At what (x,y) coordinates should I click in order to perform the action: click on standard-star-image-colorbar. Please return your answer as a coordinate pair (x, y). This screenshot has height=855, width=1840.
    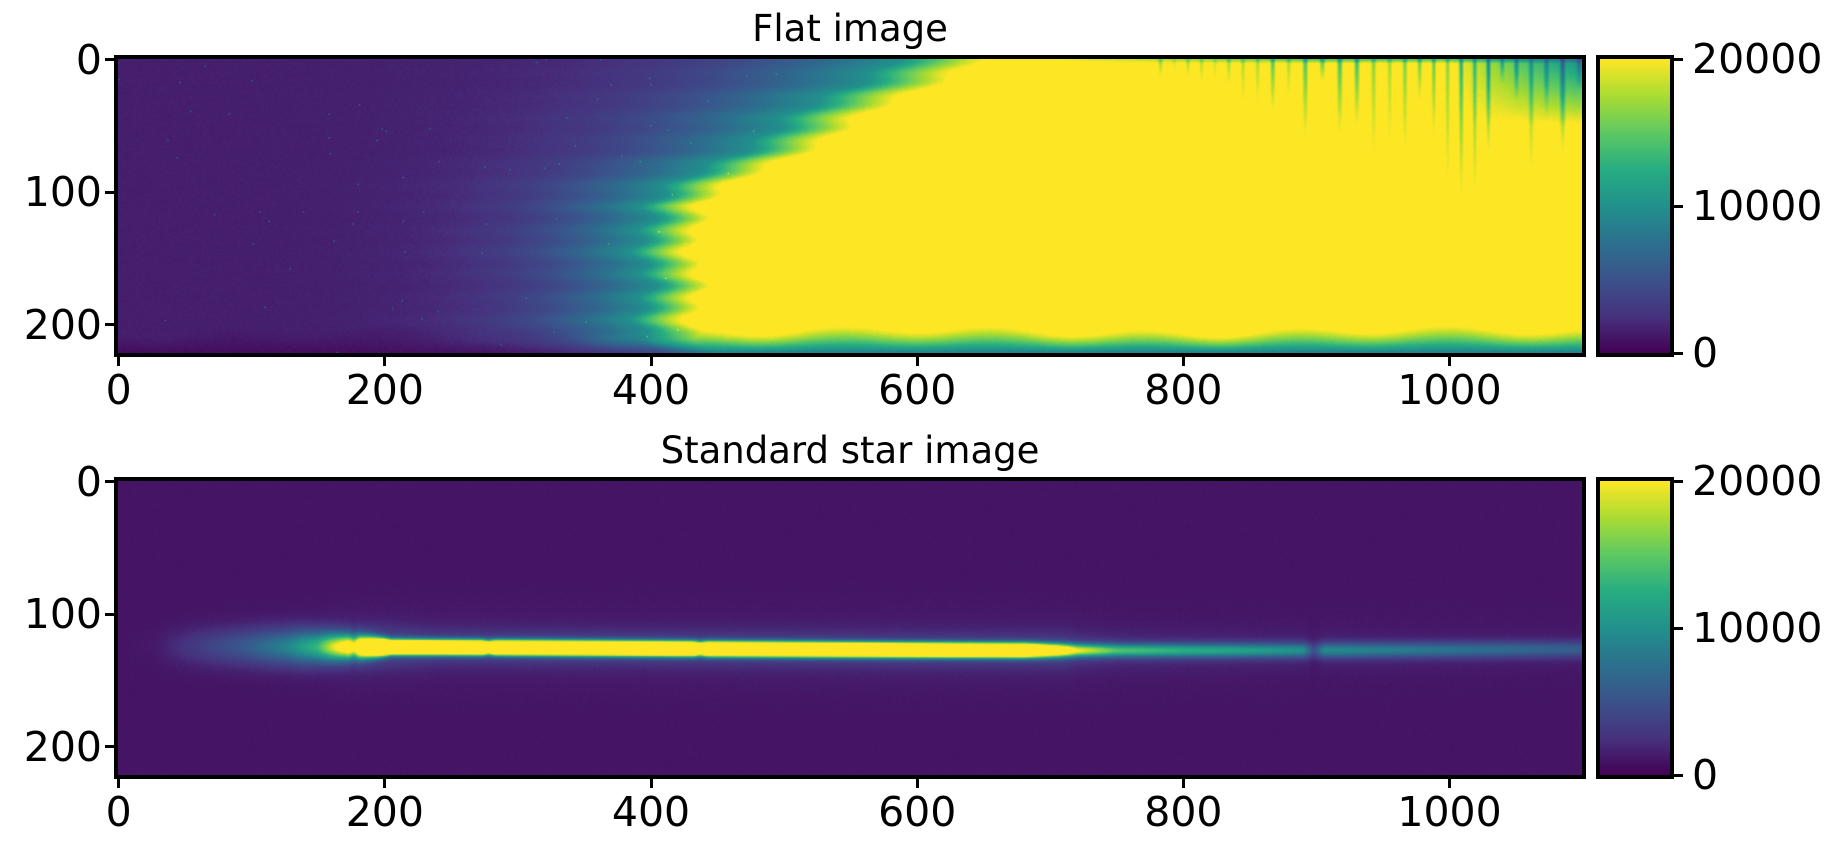
    Looking at the image, I should click on (1635, 628).